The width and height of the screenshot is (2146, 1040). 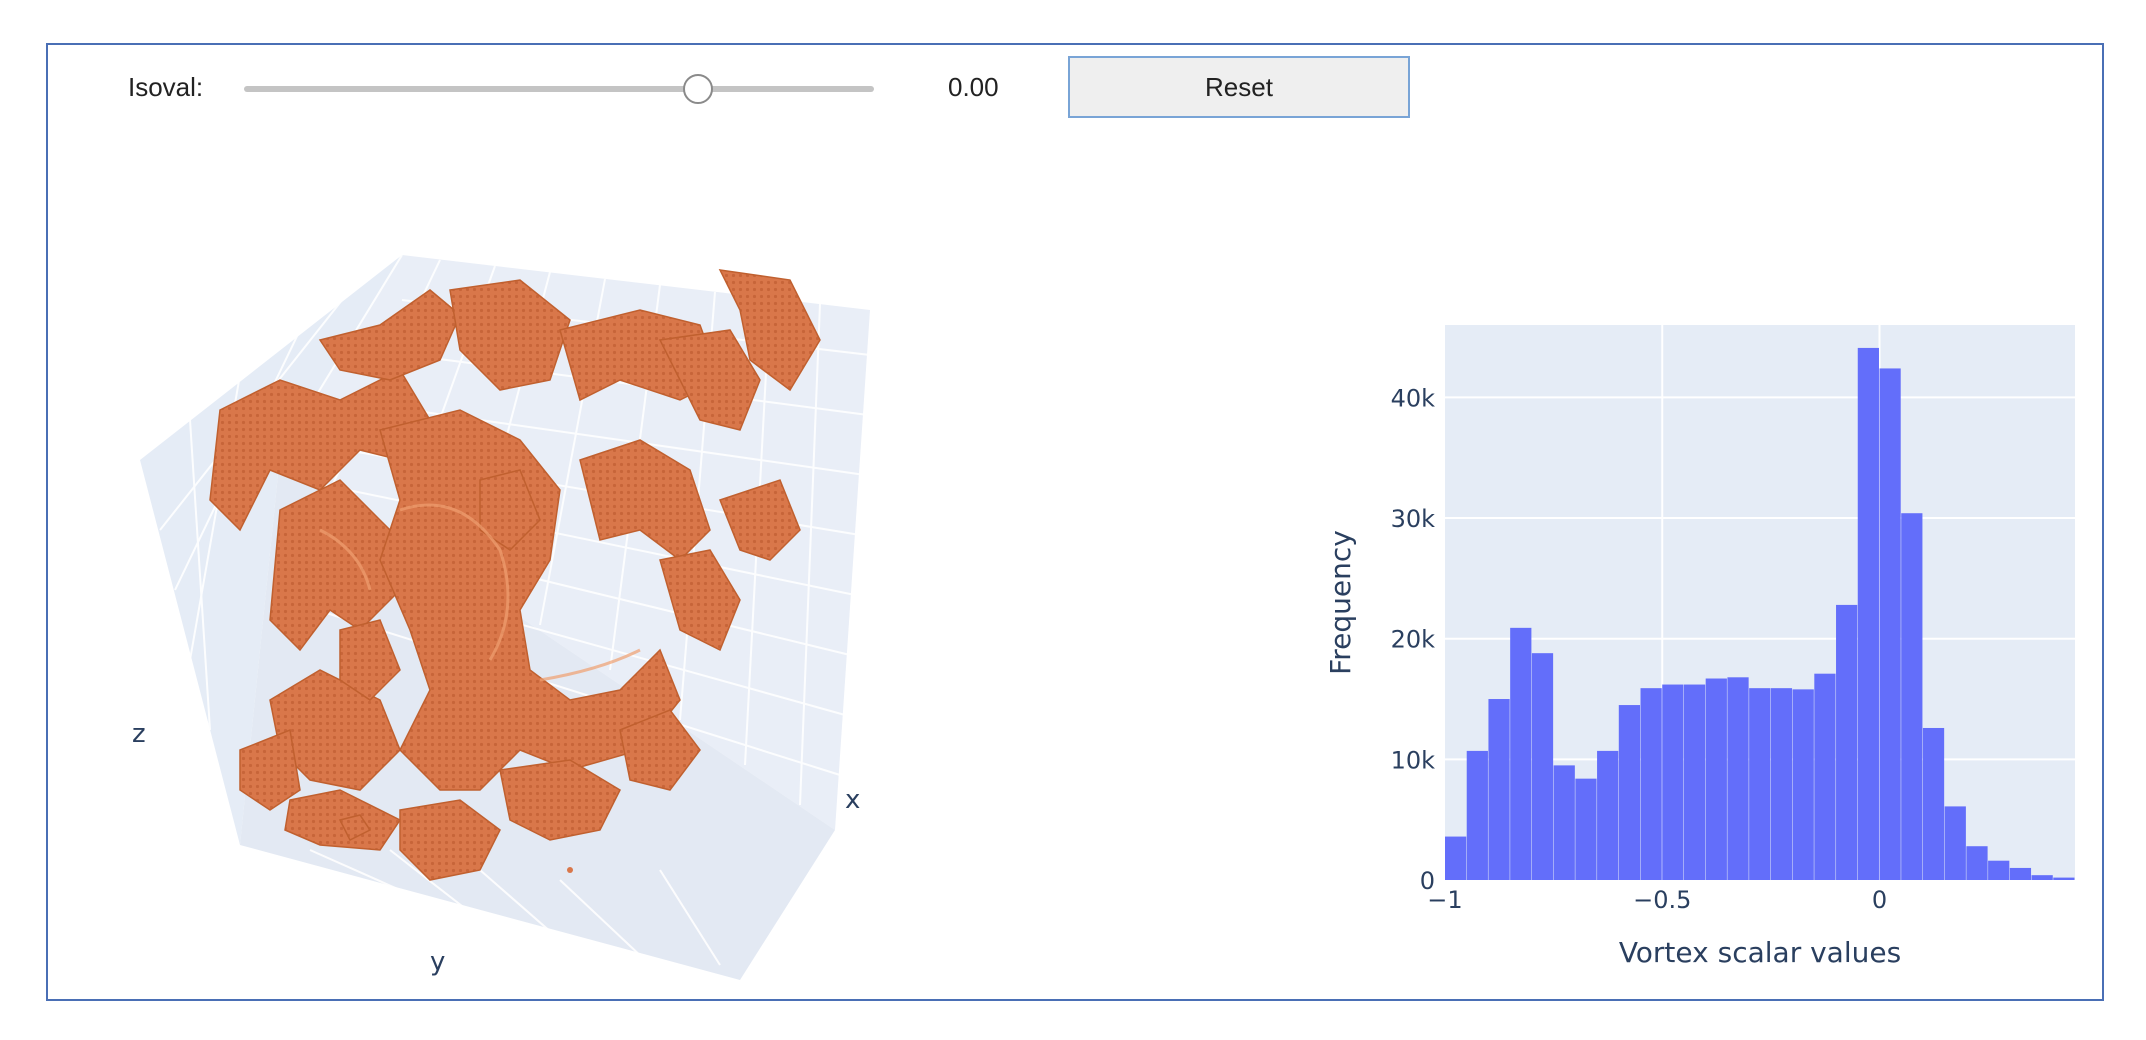 I want to click on isoval-label: Isoval:, so click(x=166, y=87).